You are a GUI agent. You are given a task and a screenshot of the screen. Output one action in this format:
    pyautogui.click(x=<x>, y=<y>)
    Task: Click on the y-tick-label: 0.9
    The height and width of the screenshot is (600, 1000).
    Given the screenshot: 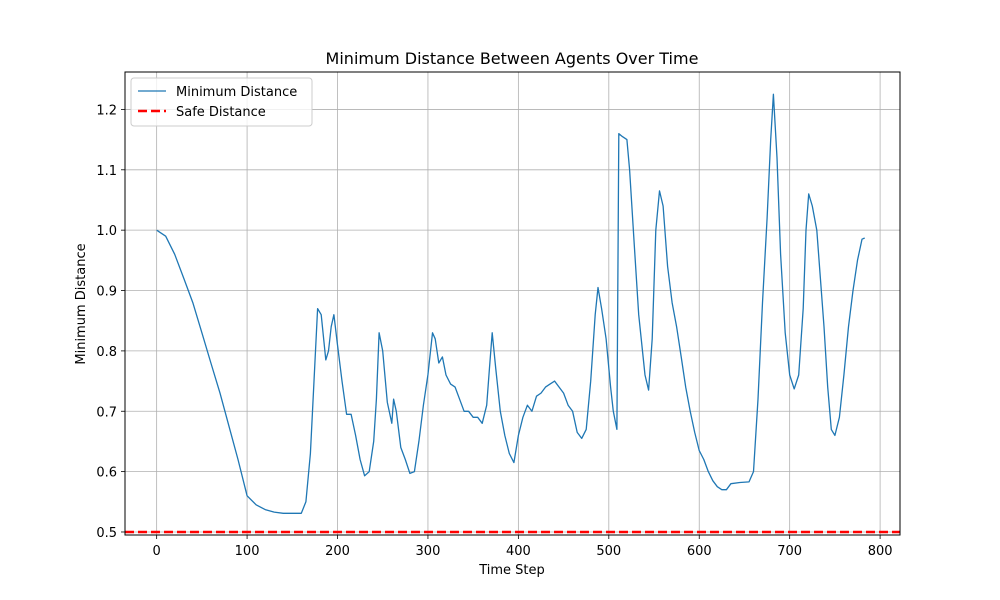 What is the action you would take?
    pyautogui.click(x=106, y=292)
    